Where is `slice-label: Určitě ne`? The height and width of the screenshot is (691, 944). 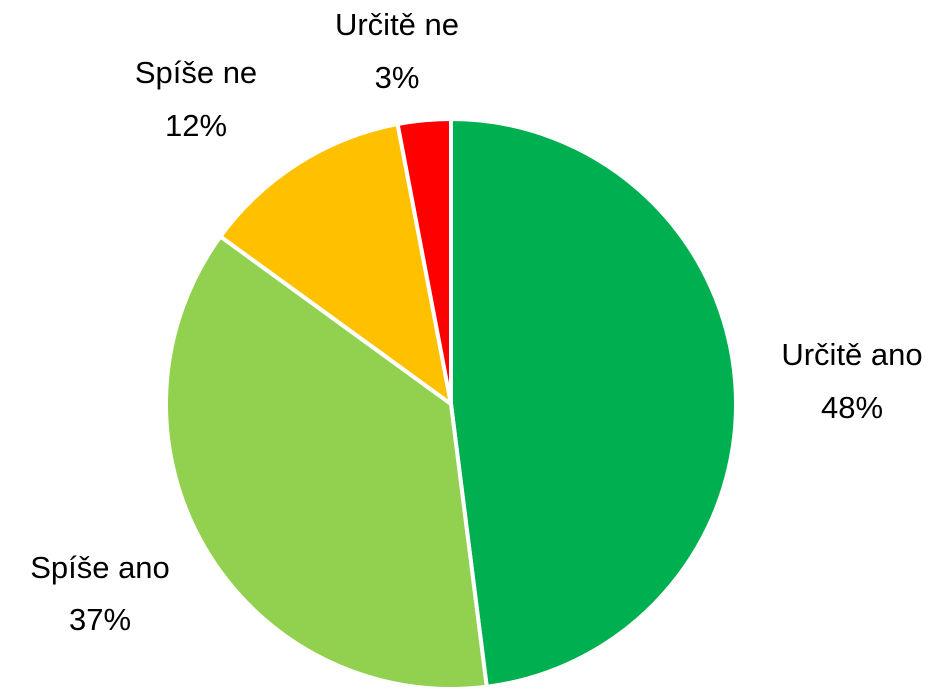
slice-label: Určitě ne is located at coordinates (397, 24).